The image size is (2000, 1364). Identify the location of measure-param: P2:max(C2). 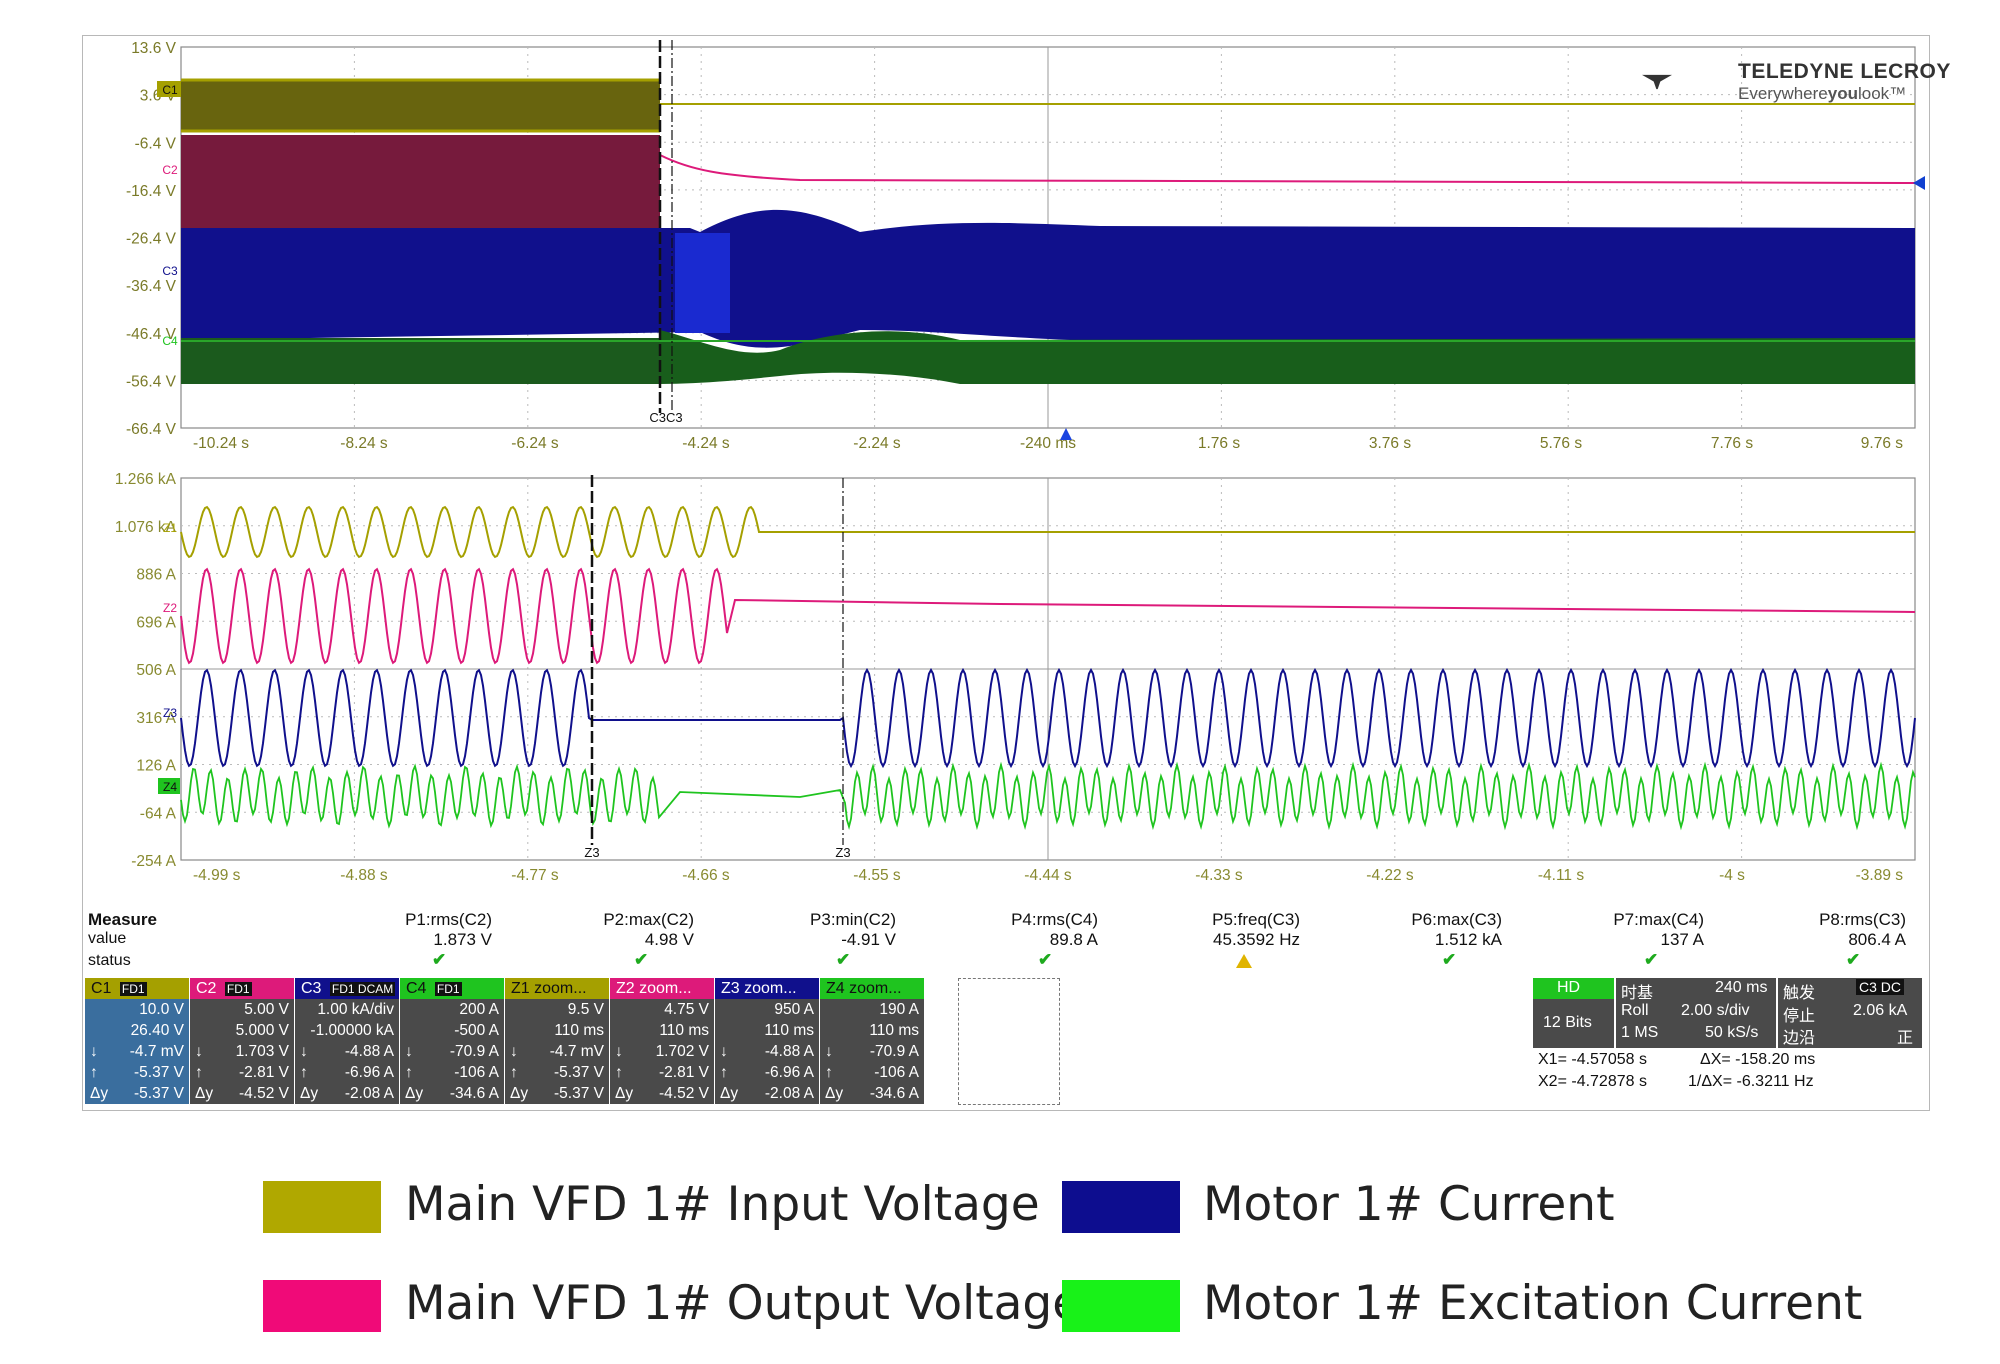
(648, 919).